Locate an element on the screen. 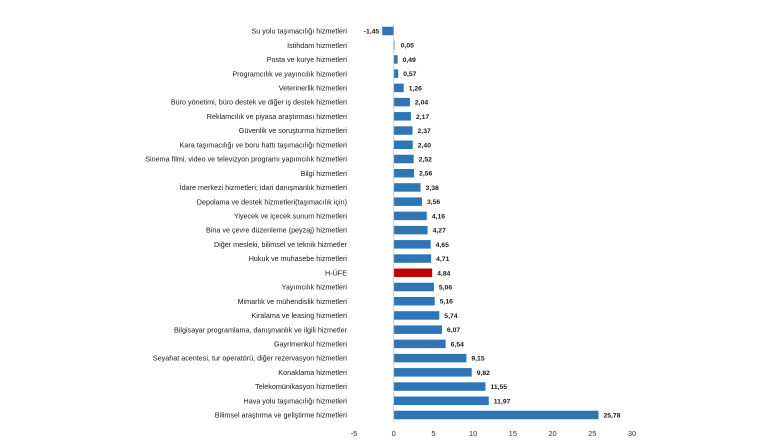 This screenshot has width=780, height=445. value-label: 0,05 is located at coordinates (407, 46).